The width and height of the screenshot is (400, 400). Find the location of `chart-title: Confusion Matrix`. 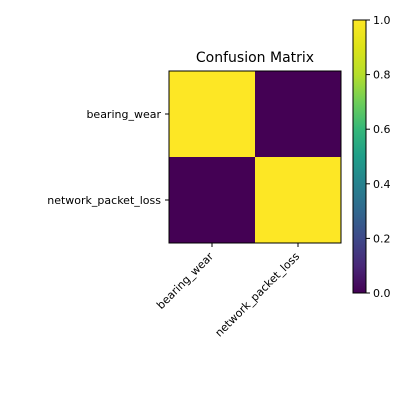

chart-title: Confusion Matrix is located at coordinates (255, 58).